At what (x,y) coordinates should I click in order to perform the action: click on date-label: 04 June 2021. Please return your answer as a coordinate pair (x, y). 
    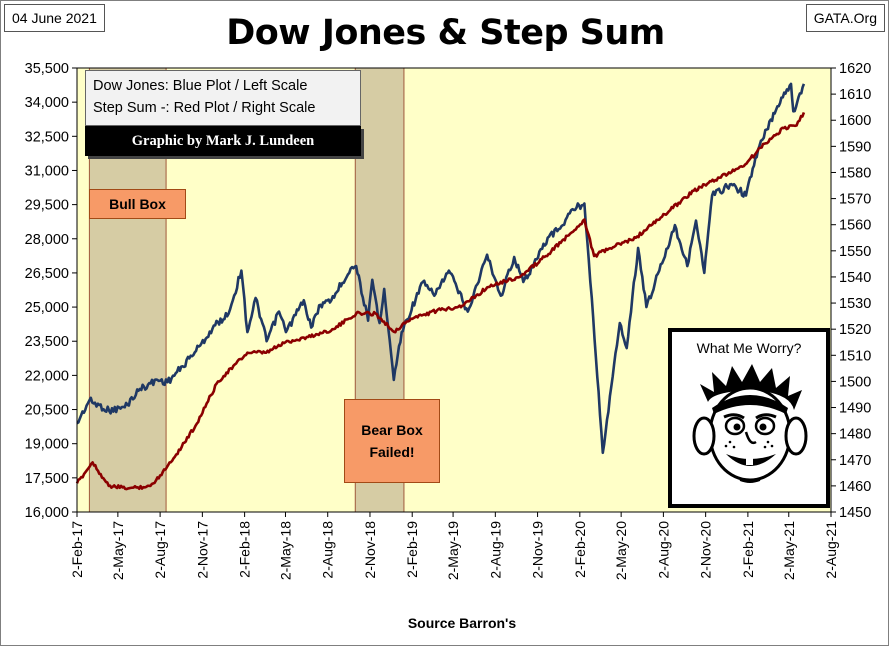
    Looking at the image, I should click on (54, 18).